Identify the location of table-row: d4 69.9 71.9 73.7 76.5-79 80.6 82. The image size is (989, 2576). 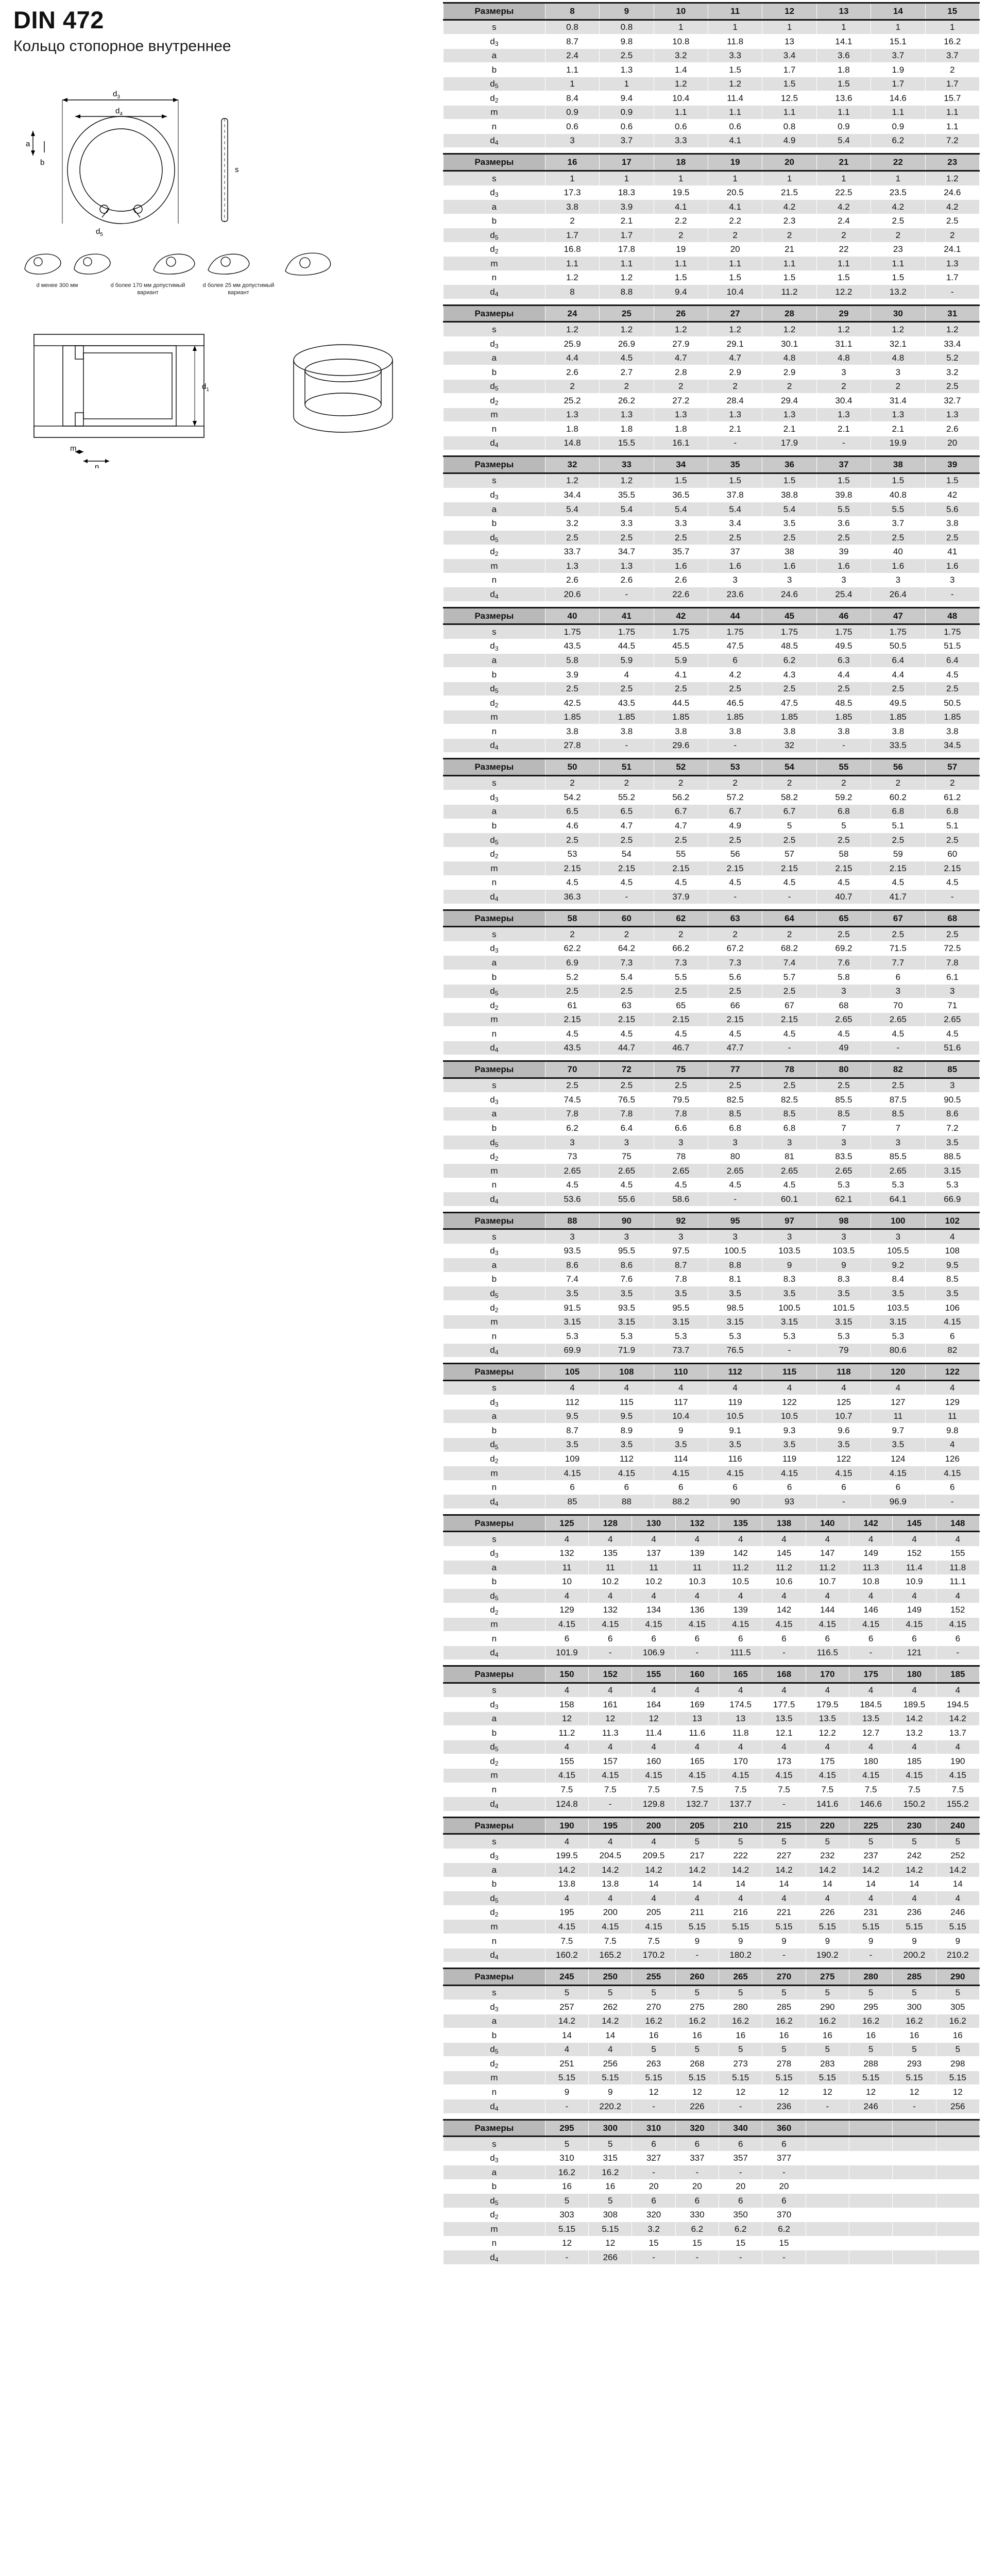
(711, 1350).